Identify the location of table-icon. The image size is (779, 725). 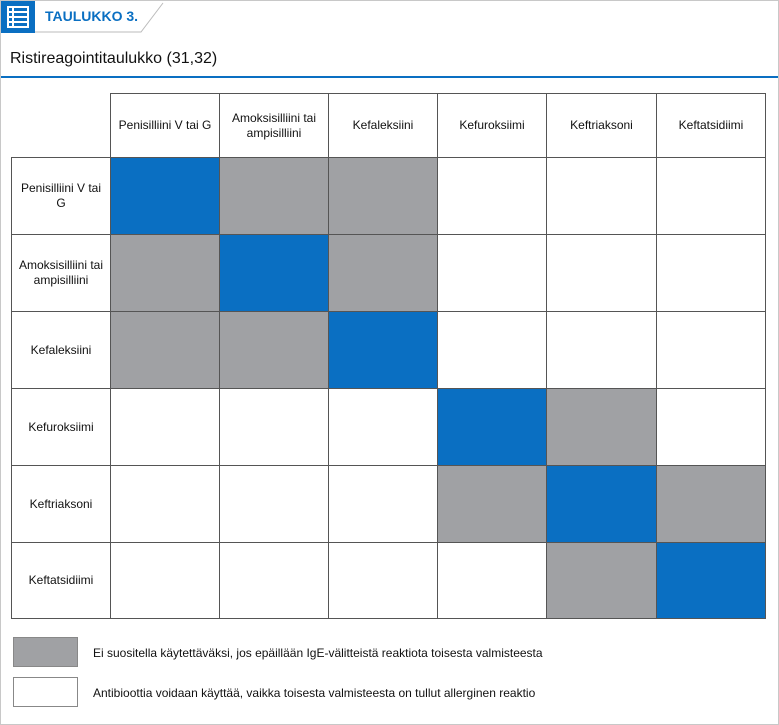
(18, 17).